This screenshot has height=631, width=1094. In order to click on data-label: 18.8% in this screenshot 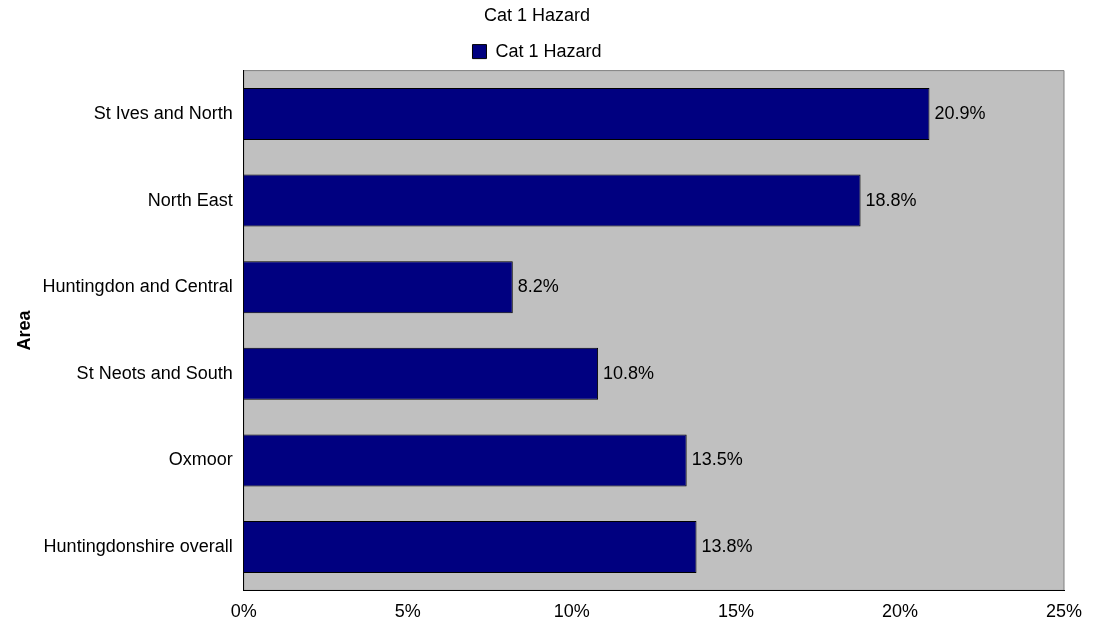, I will do `click(891, 199)`.